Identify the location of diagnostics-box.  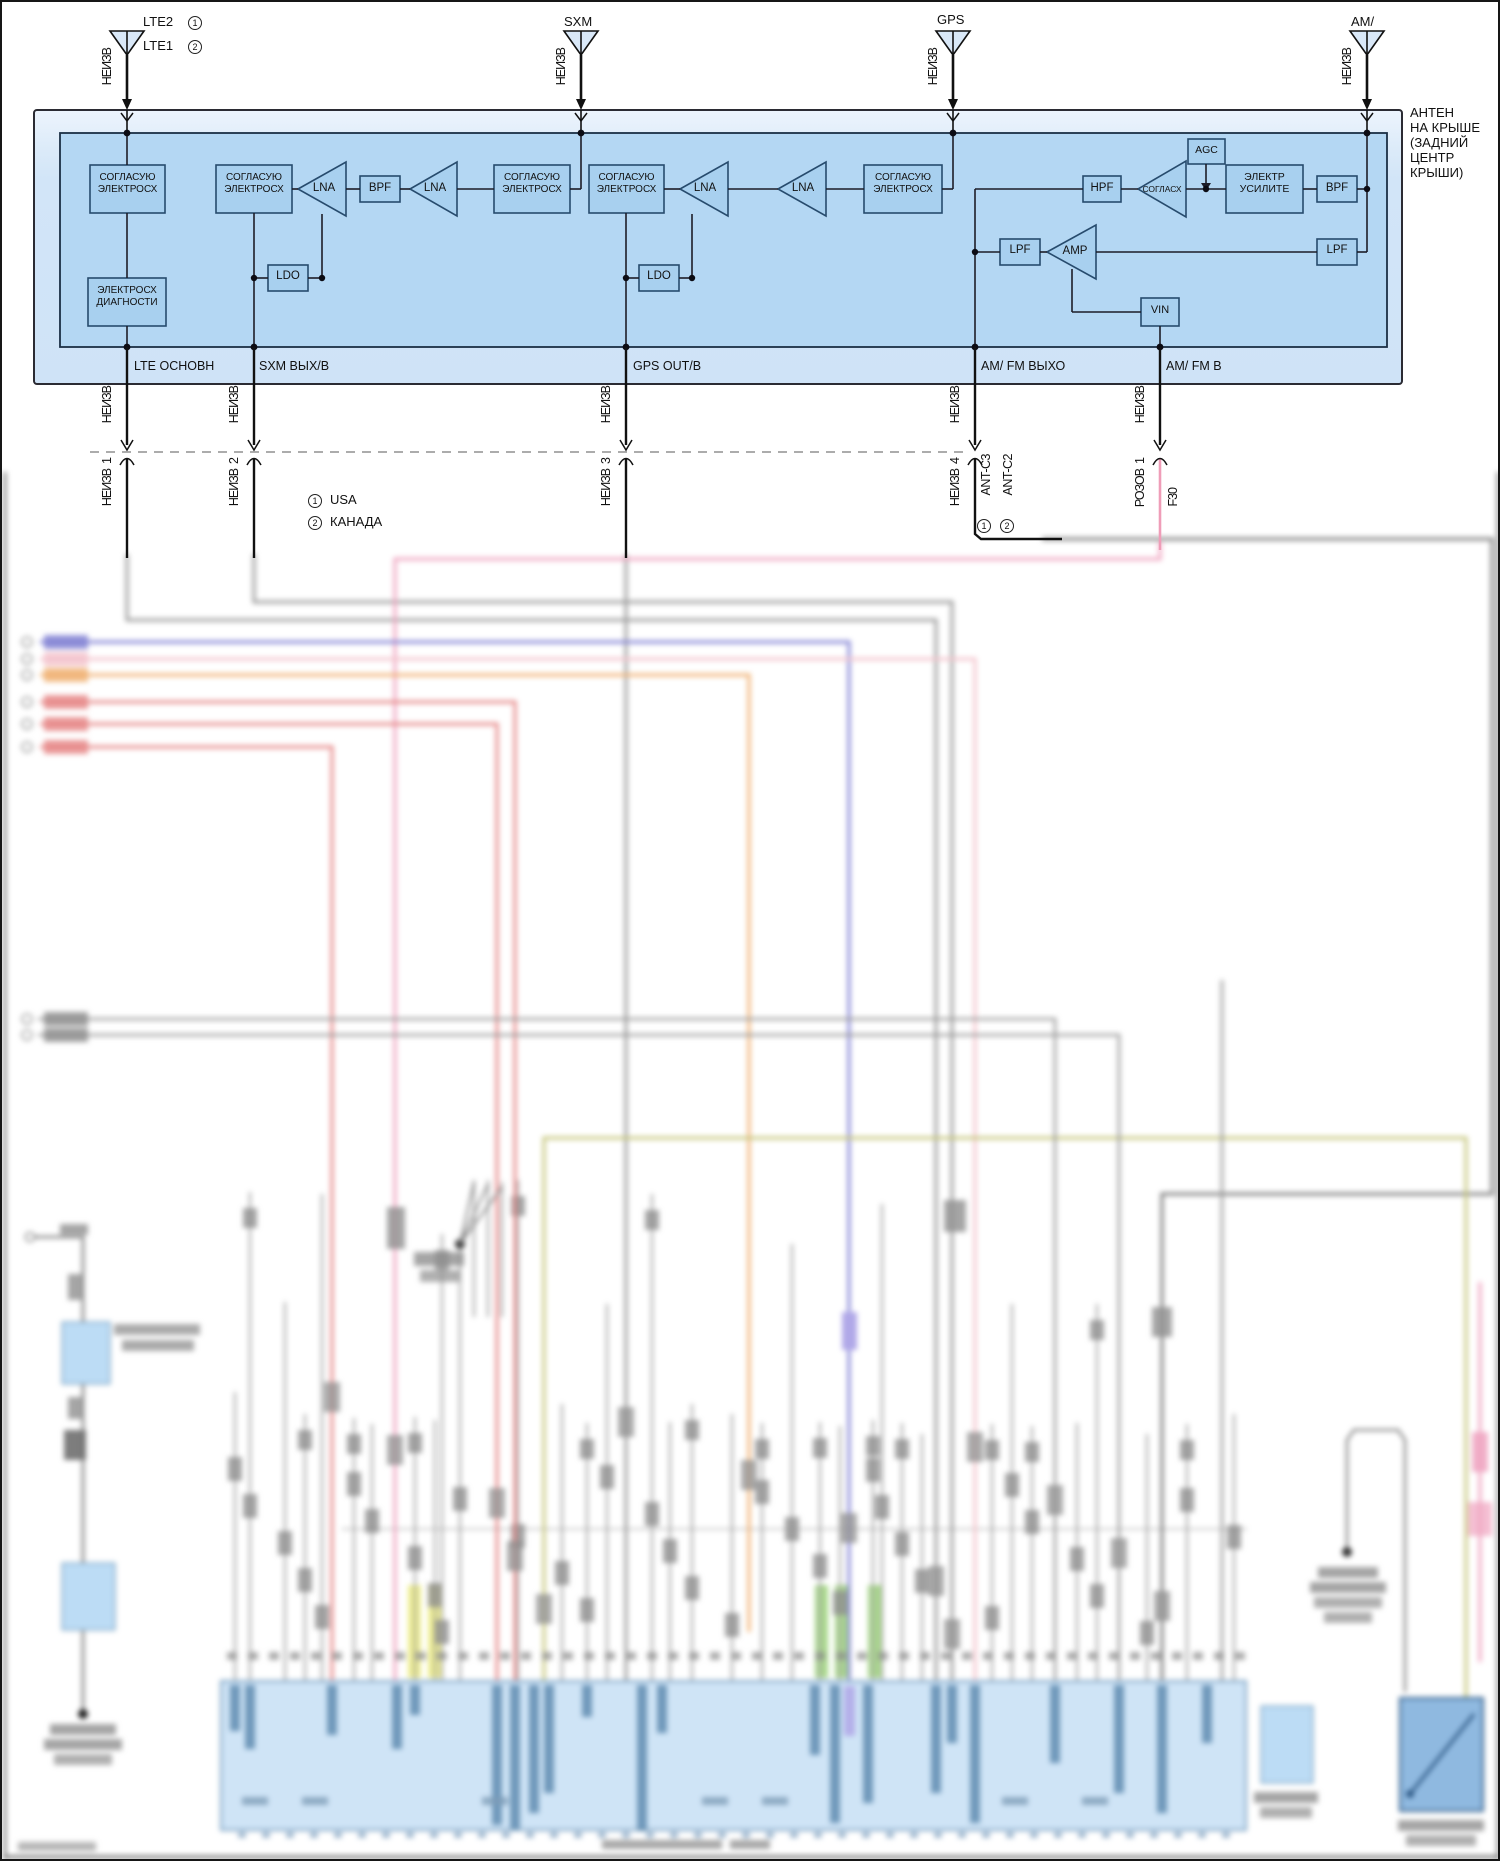
(127, 302).